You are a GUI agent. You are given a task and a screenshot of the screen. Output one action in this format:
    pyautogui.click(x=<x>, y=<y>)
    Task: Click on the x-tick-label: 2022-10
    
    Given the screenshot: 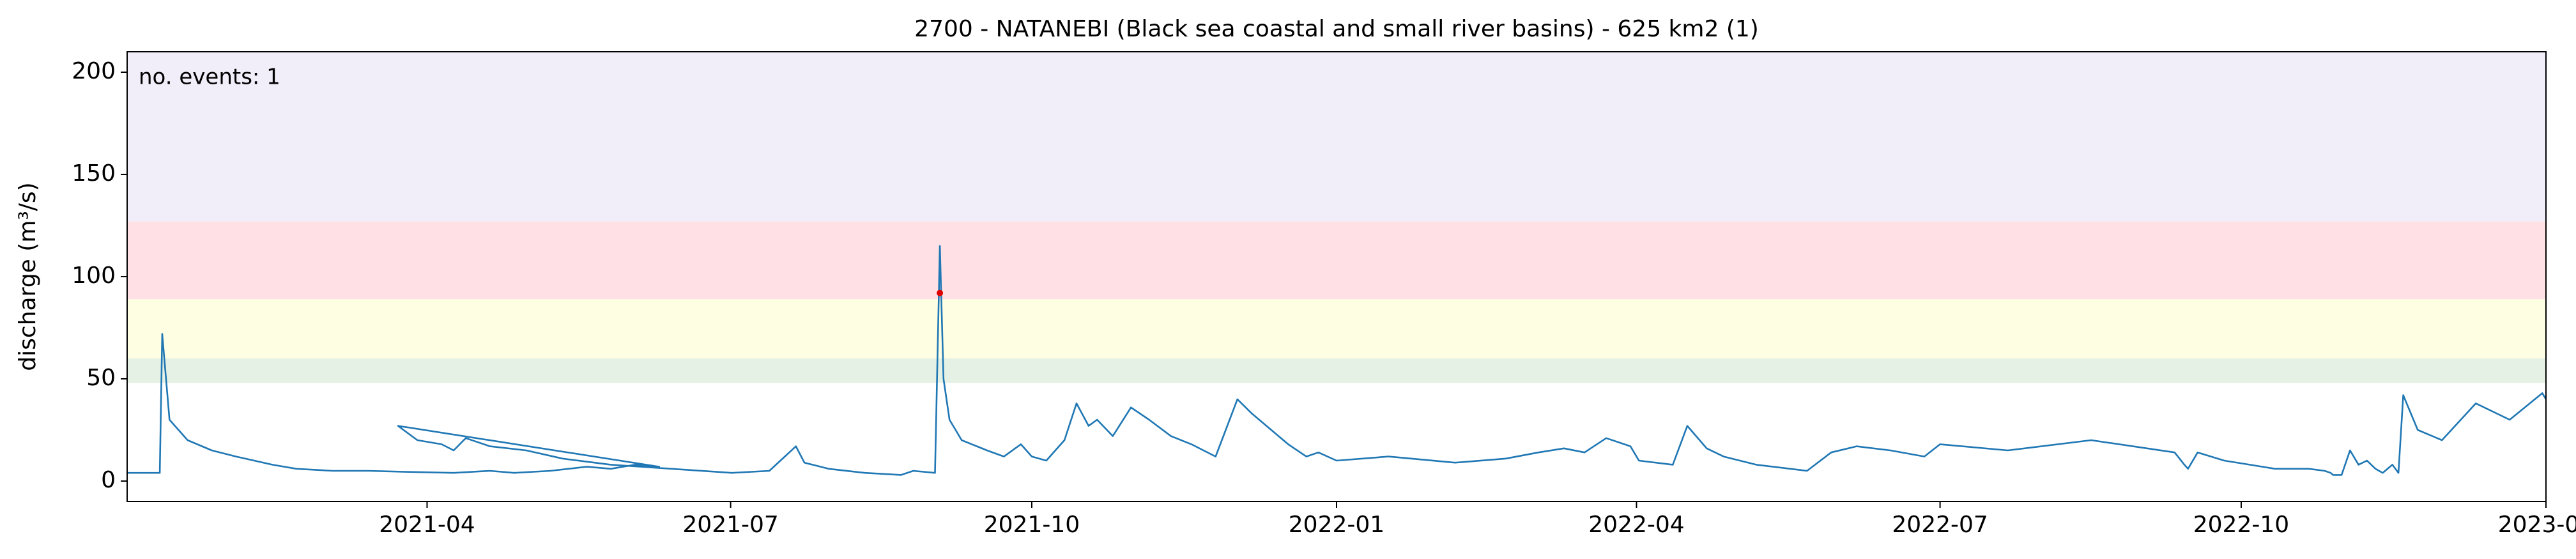 What is the action you would take?
    pyautogui.click(x=2241, y=525)
    